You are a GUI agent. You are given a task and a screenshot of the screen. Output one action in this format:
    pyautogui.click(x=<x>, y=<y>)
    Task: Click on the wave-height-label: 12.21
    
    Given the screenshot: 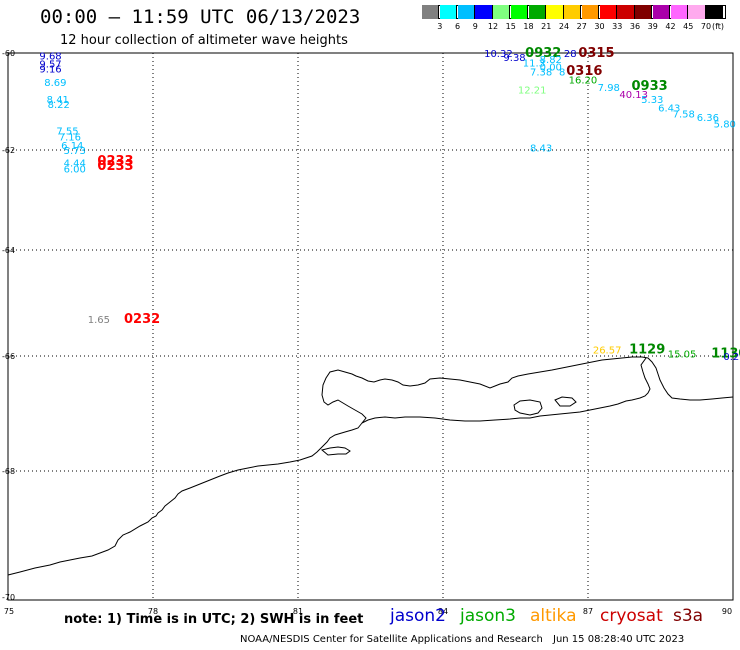 What is the action you would take?
    pyautogui.click(x=532, y=90)
    